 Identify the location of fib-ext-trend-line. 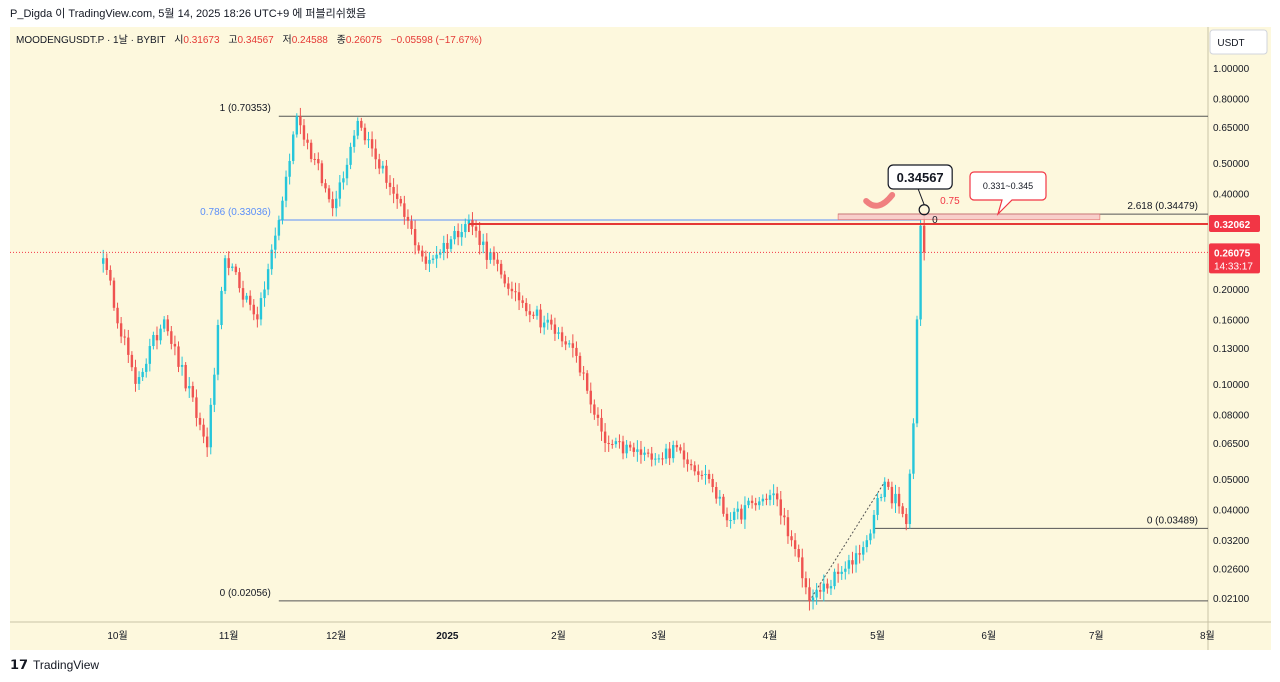
(847, 541).